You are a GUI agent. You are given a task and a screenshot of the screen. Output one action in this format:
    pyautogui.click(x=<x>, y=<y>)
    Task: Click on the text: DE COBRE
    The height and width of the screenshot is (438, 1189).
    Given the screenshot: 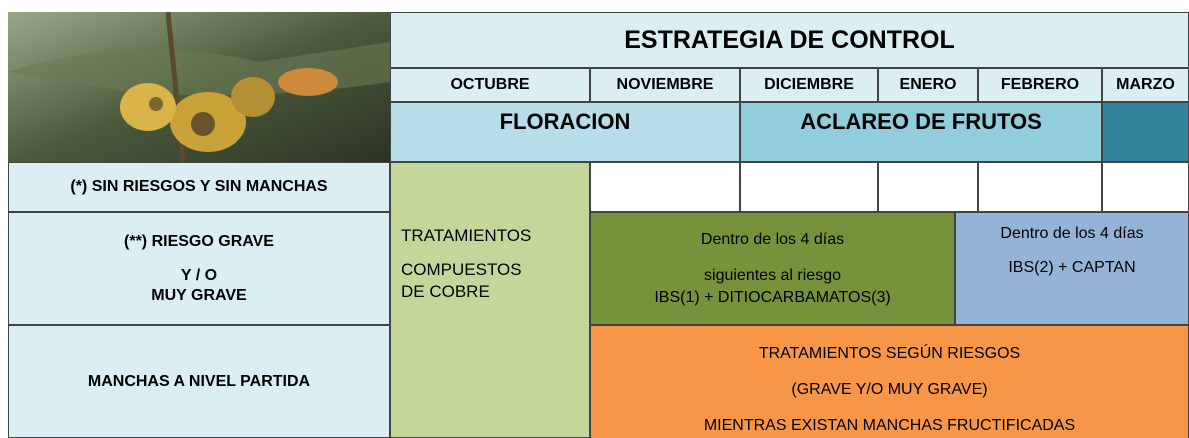 What is the action you would take?
    pyautogui.click(x=445, y=291)
    